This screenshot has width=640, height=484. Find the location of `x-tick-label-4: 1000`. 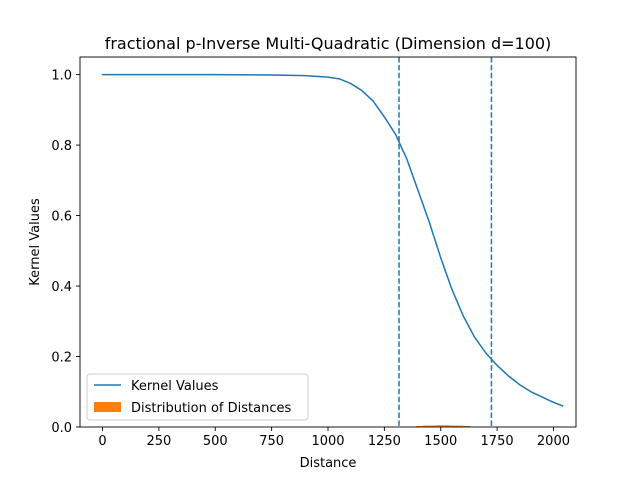

x-tick-label-4: 1000 is located at coordinates (327, 441).